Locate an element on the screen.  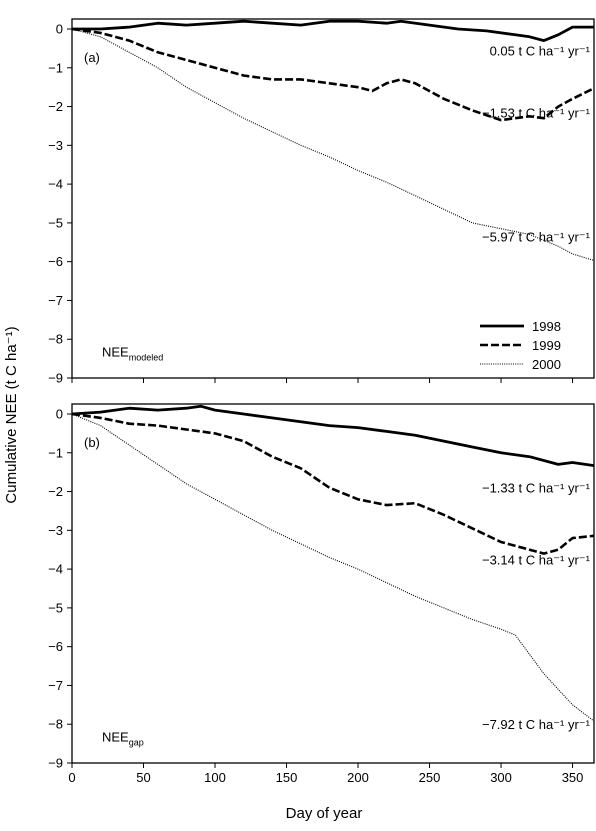
x-tick-label: 250 is located at coordinates (430, 777).